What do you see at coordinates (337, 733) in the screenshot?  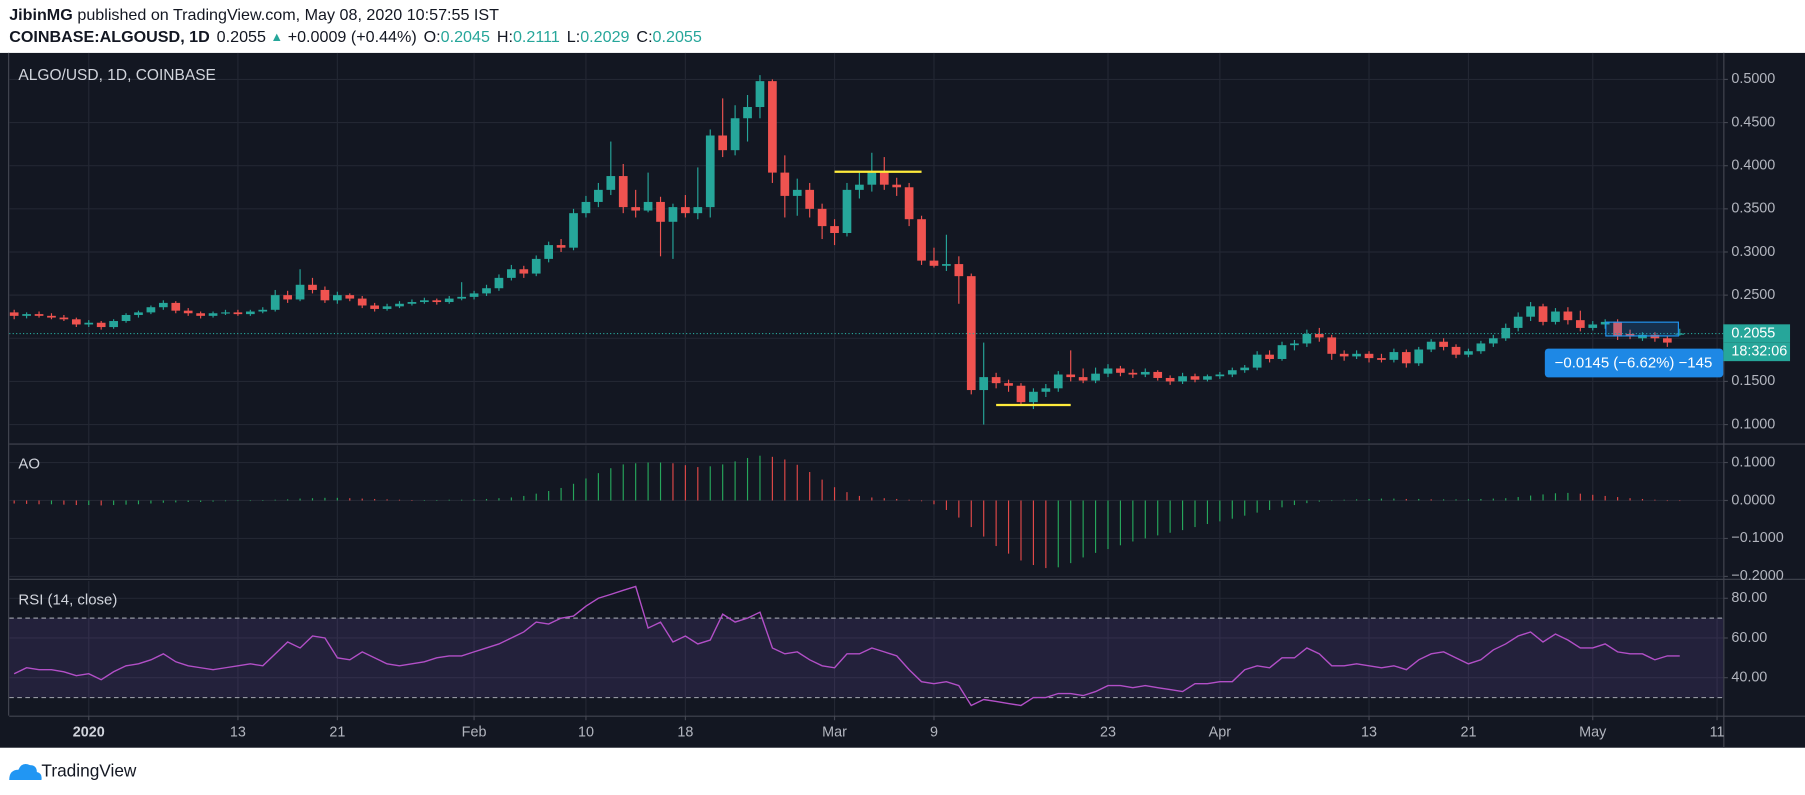 I see `x-tick-label: 21` at bounding box center [337, 733].